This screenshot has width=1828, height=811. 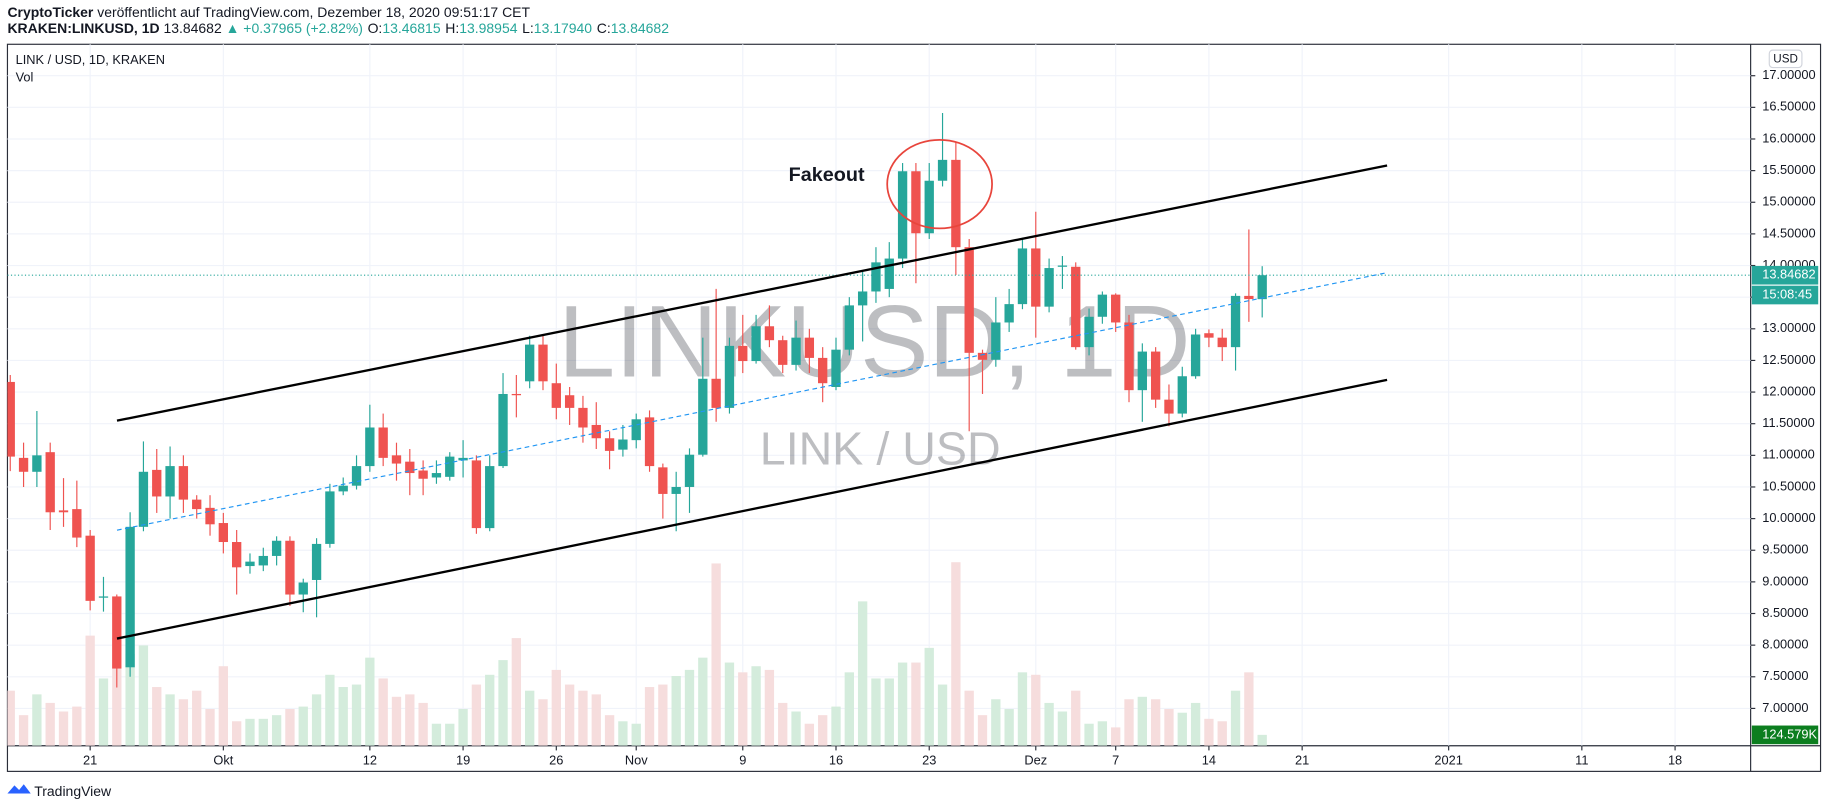 What do you see at coordinates (1788, 74) in the screenshot?
I see `y-tick-label: 17.00000` at bounding box center [1788, 74].